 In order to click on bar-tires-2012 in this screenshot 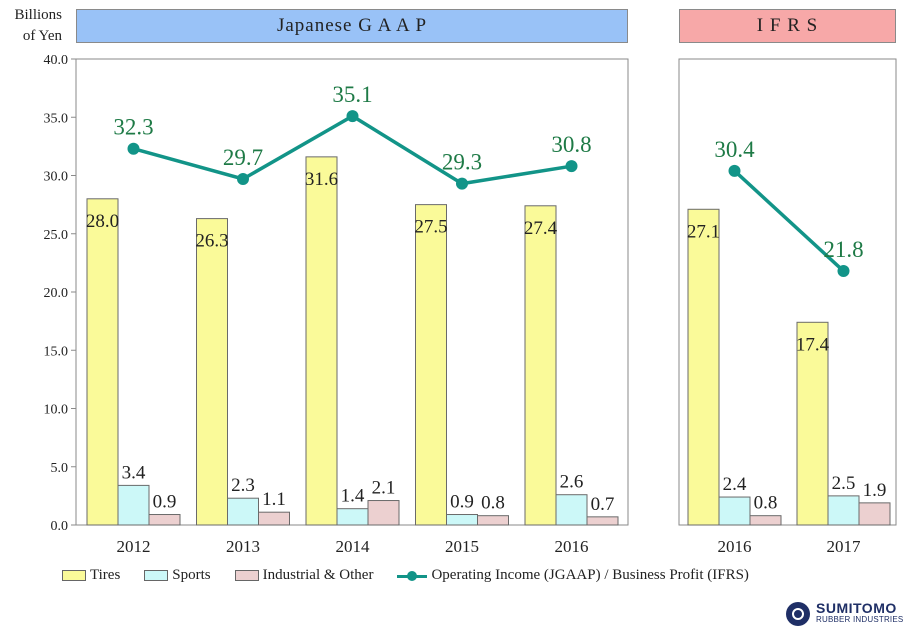, I will do `click(102, 362)`.